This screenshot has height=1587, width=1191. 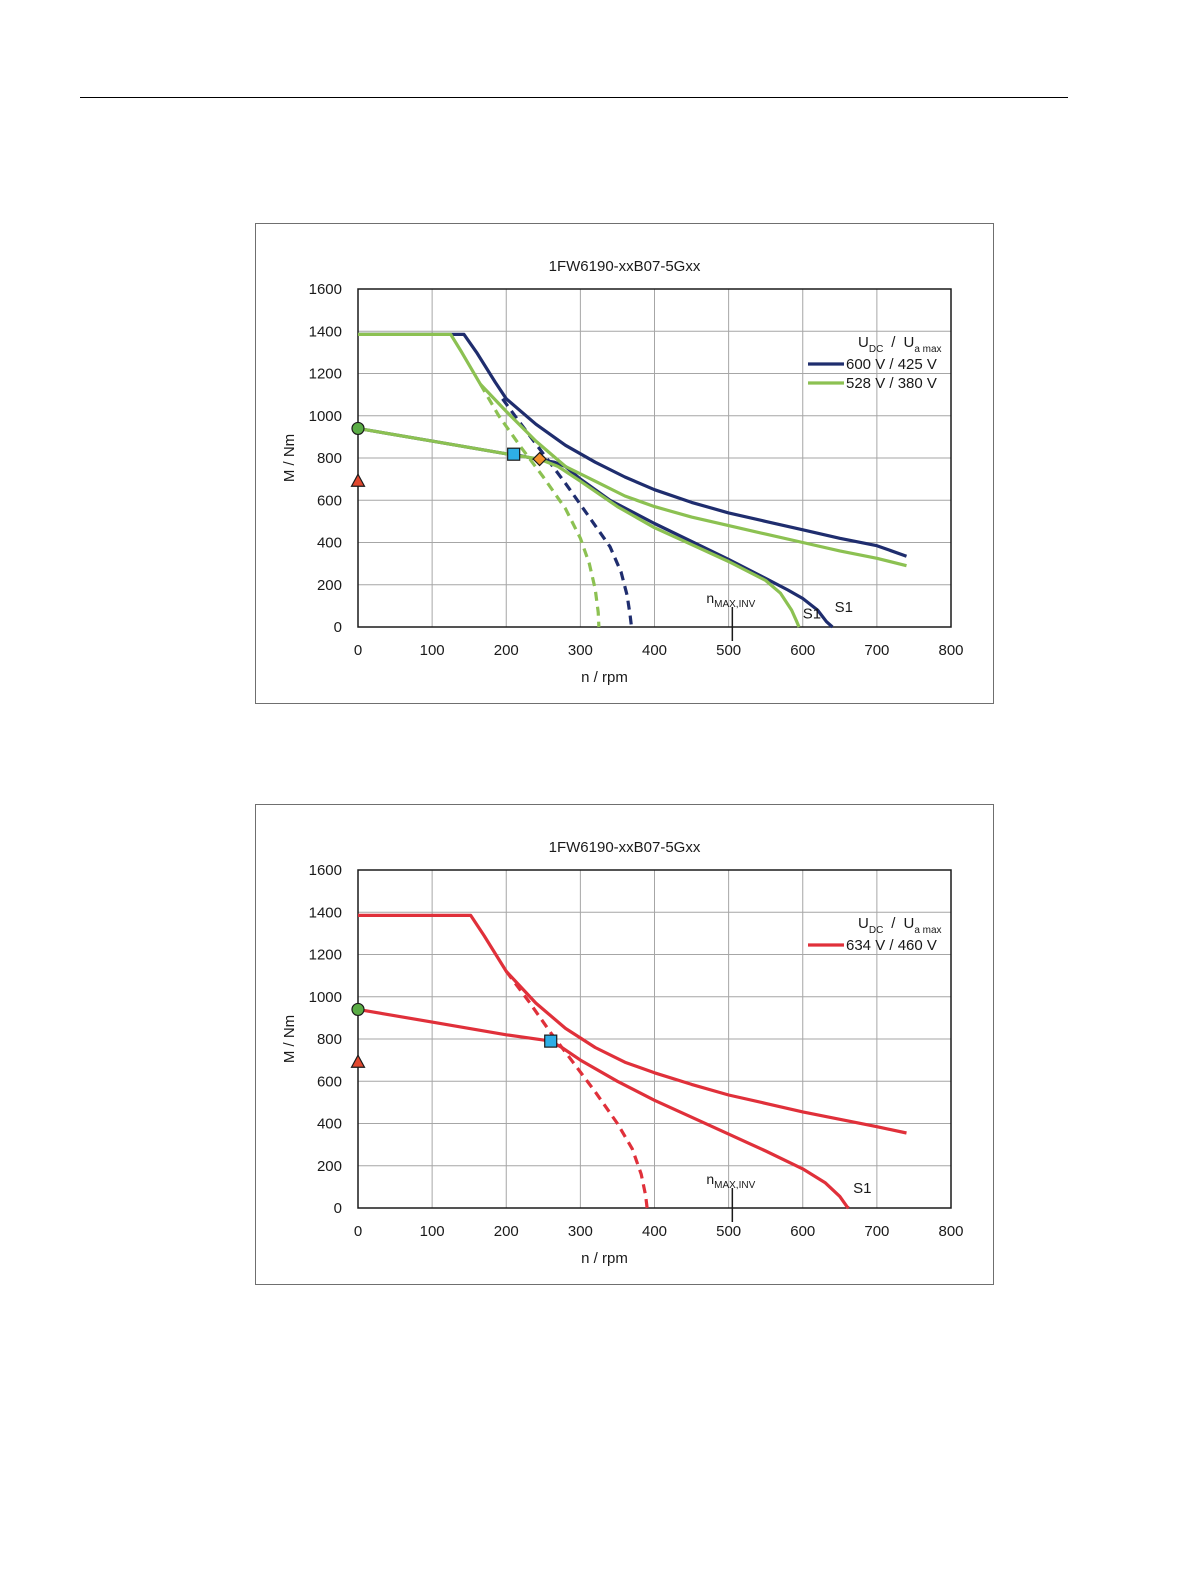 I want to click on legend-entry: 634 V / 460 V, so click(x=891, y=945).